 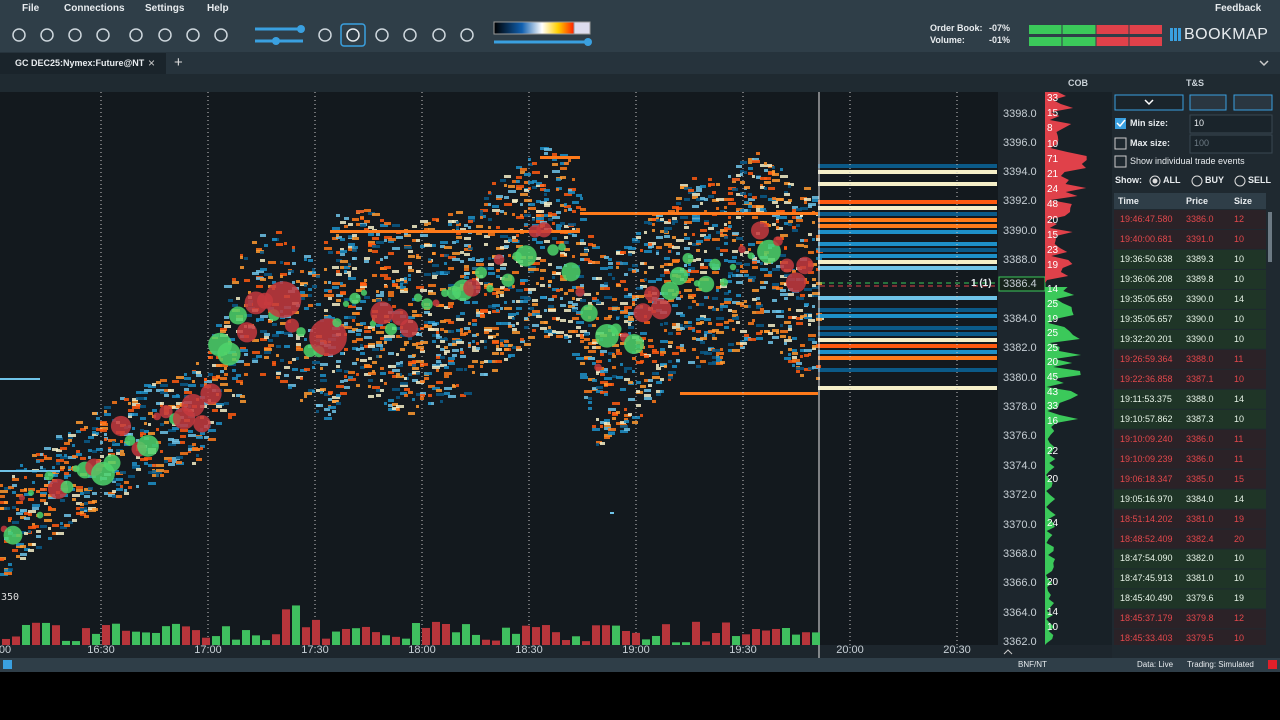 What do you see at coordinates (1020, 172) in the screenshot?
I see `price-label: 3394.0` at bounding box center [1020, 172].